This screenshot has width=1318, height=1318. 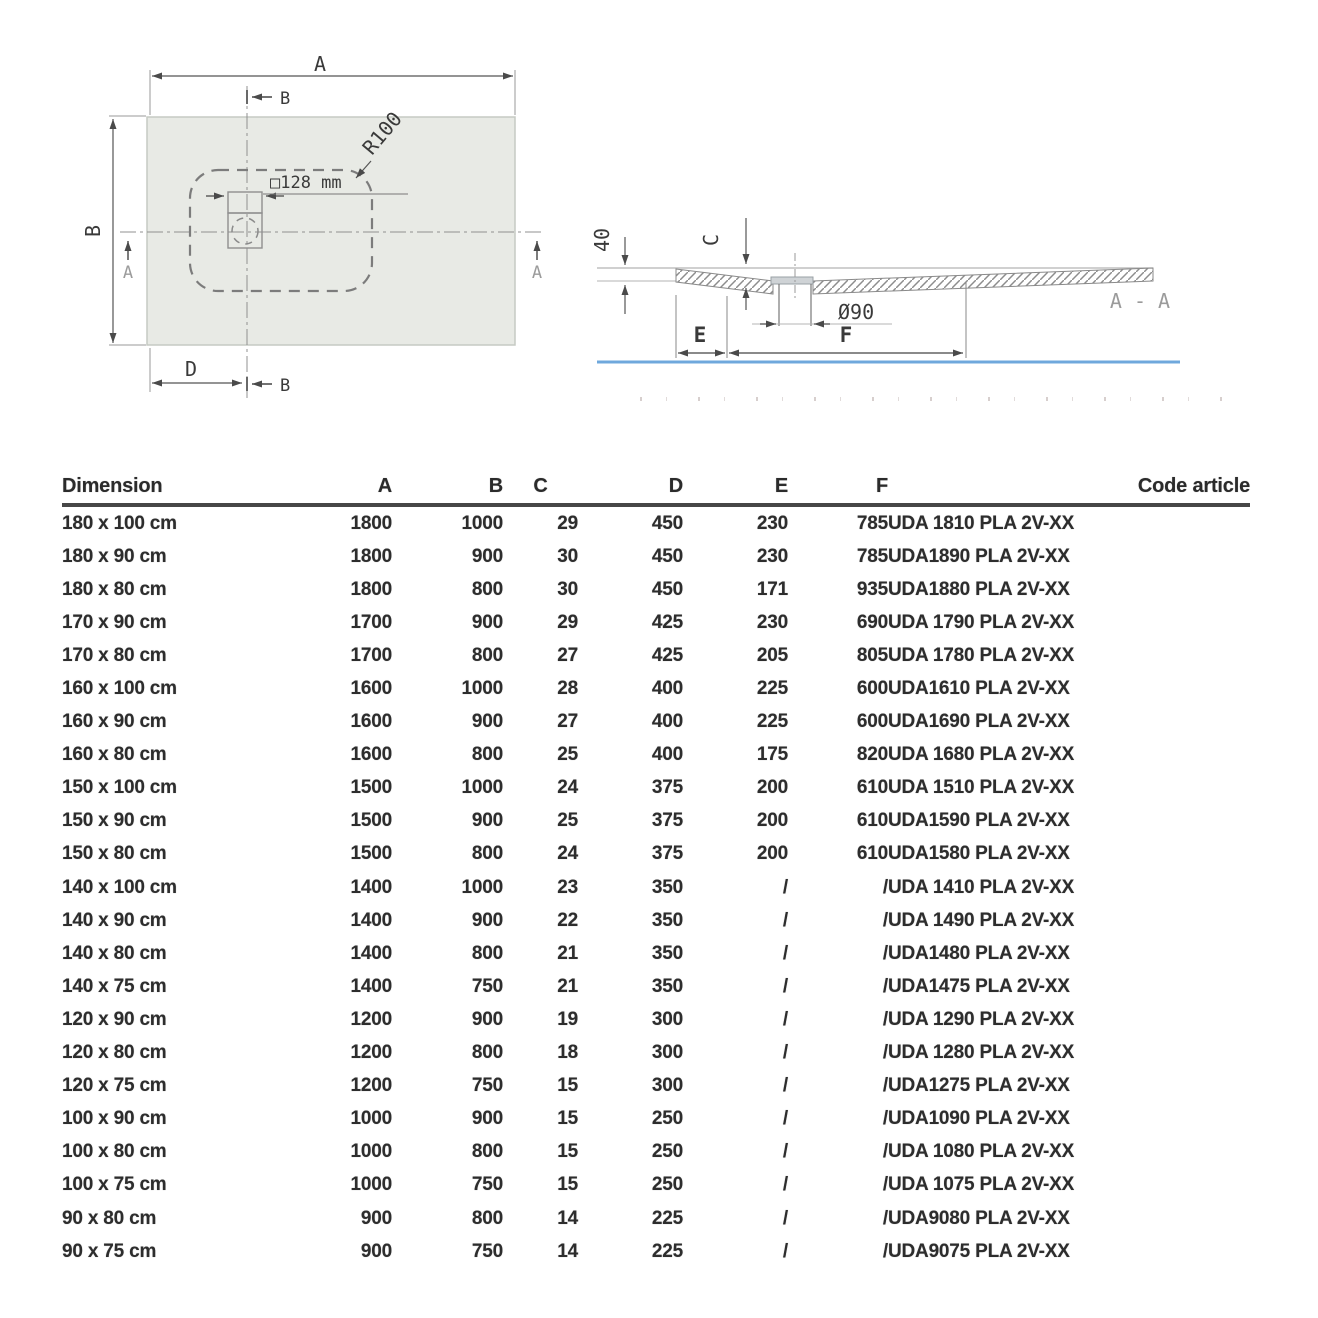 I want to click on table-cell: 28, so click(x=567, y=689).